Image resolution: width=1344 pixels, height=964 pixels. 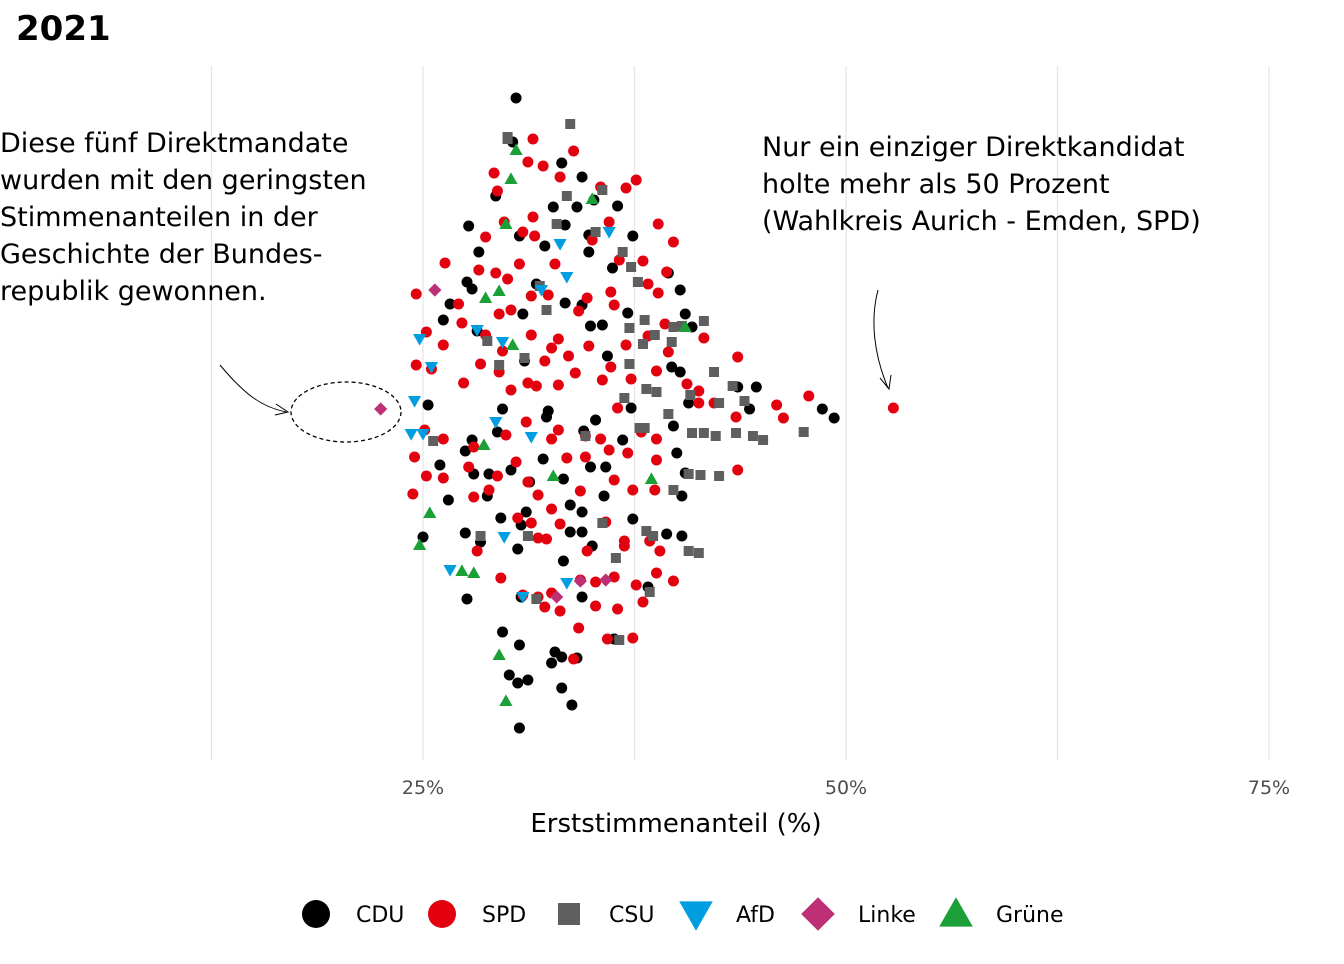 What do you see at coordinates (887, 915) in the screenshot?
I see `legend-label-linke: Linke` at bounding box center [887, 915].